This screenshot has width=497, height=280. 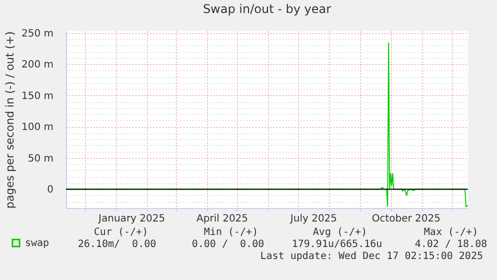 What do you see at coordinates (451, 232) in the screenshot?
I see `text: Max (-/+)` at bounding box center [451, 232].